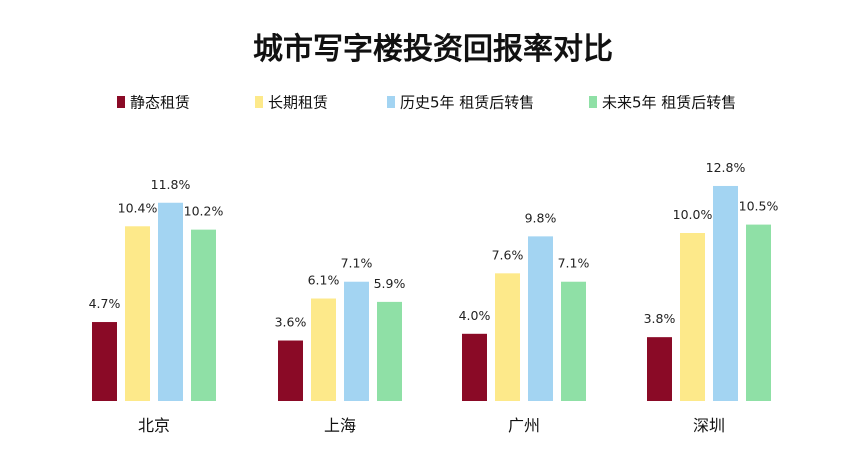 This screenshot has width=866, height=459. What do you see at coordinates (138, 207) in the screenshot?
I see `value-label-1-2: 10.4%` at bounding box center [138, 207].